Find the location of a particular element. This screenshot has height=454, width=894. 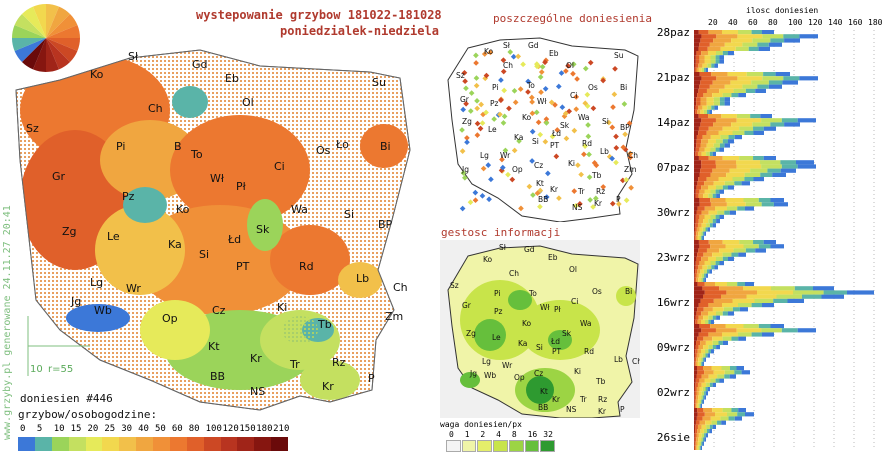

scale-value: 120 is located at coordinates (230, 429).